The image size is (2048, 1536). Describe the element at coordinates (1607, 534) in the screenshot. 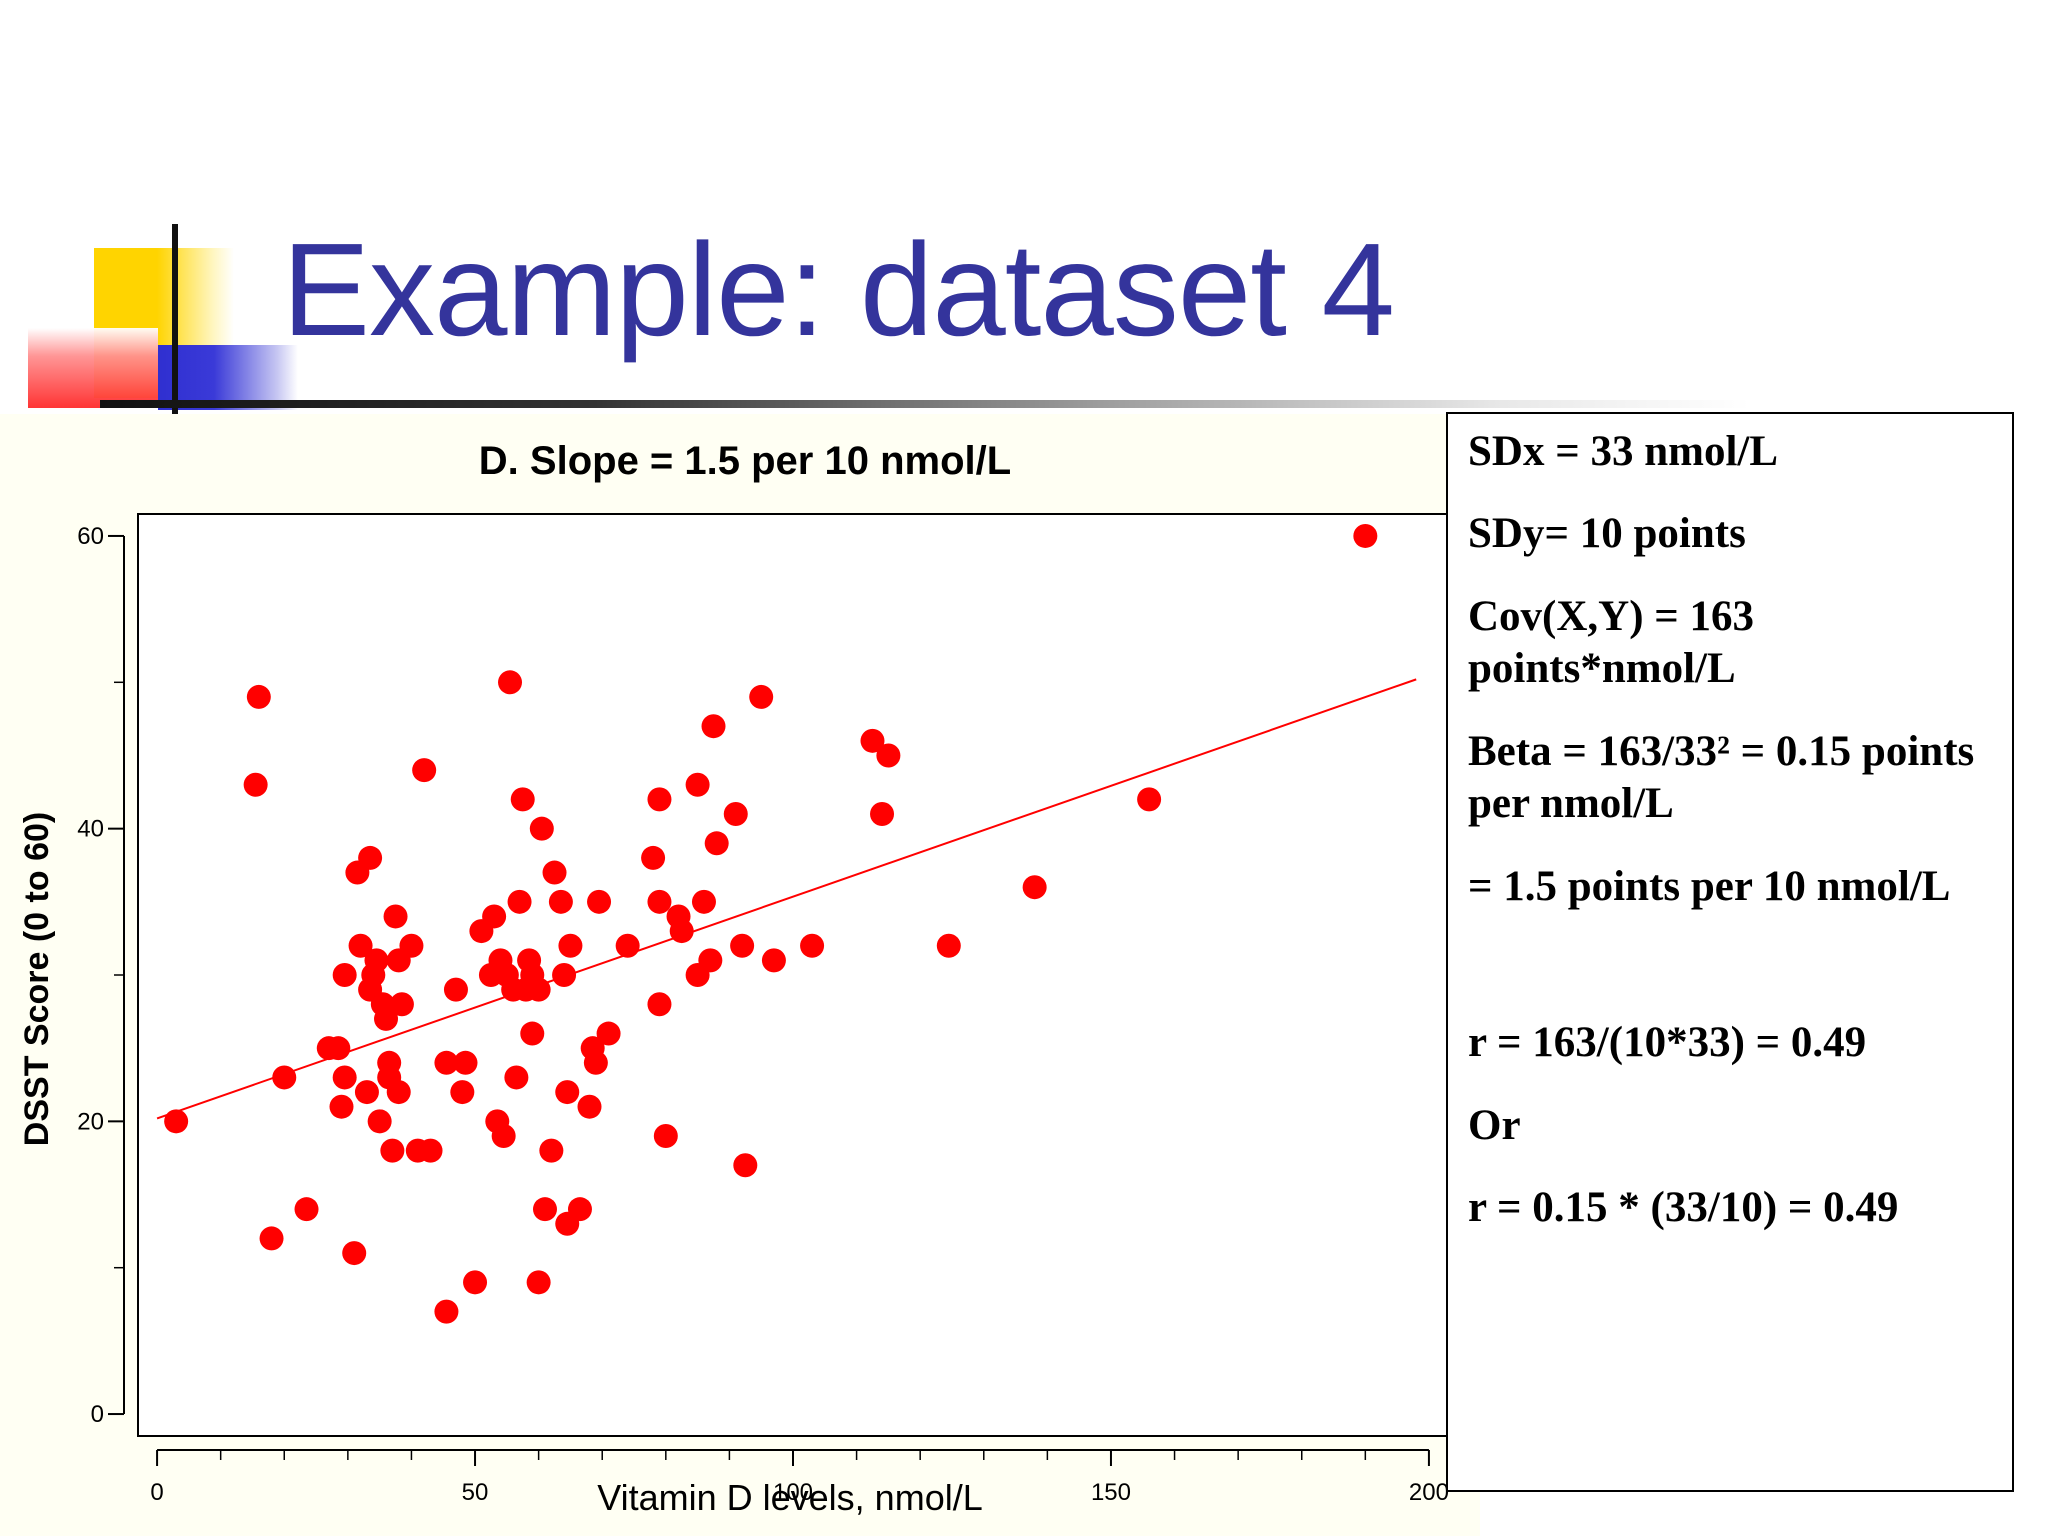

I see `sdy-line: SDy= 10 points` at that location.